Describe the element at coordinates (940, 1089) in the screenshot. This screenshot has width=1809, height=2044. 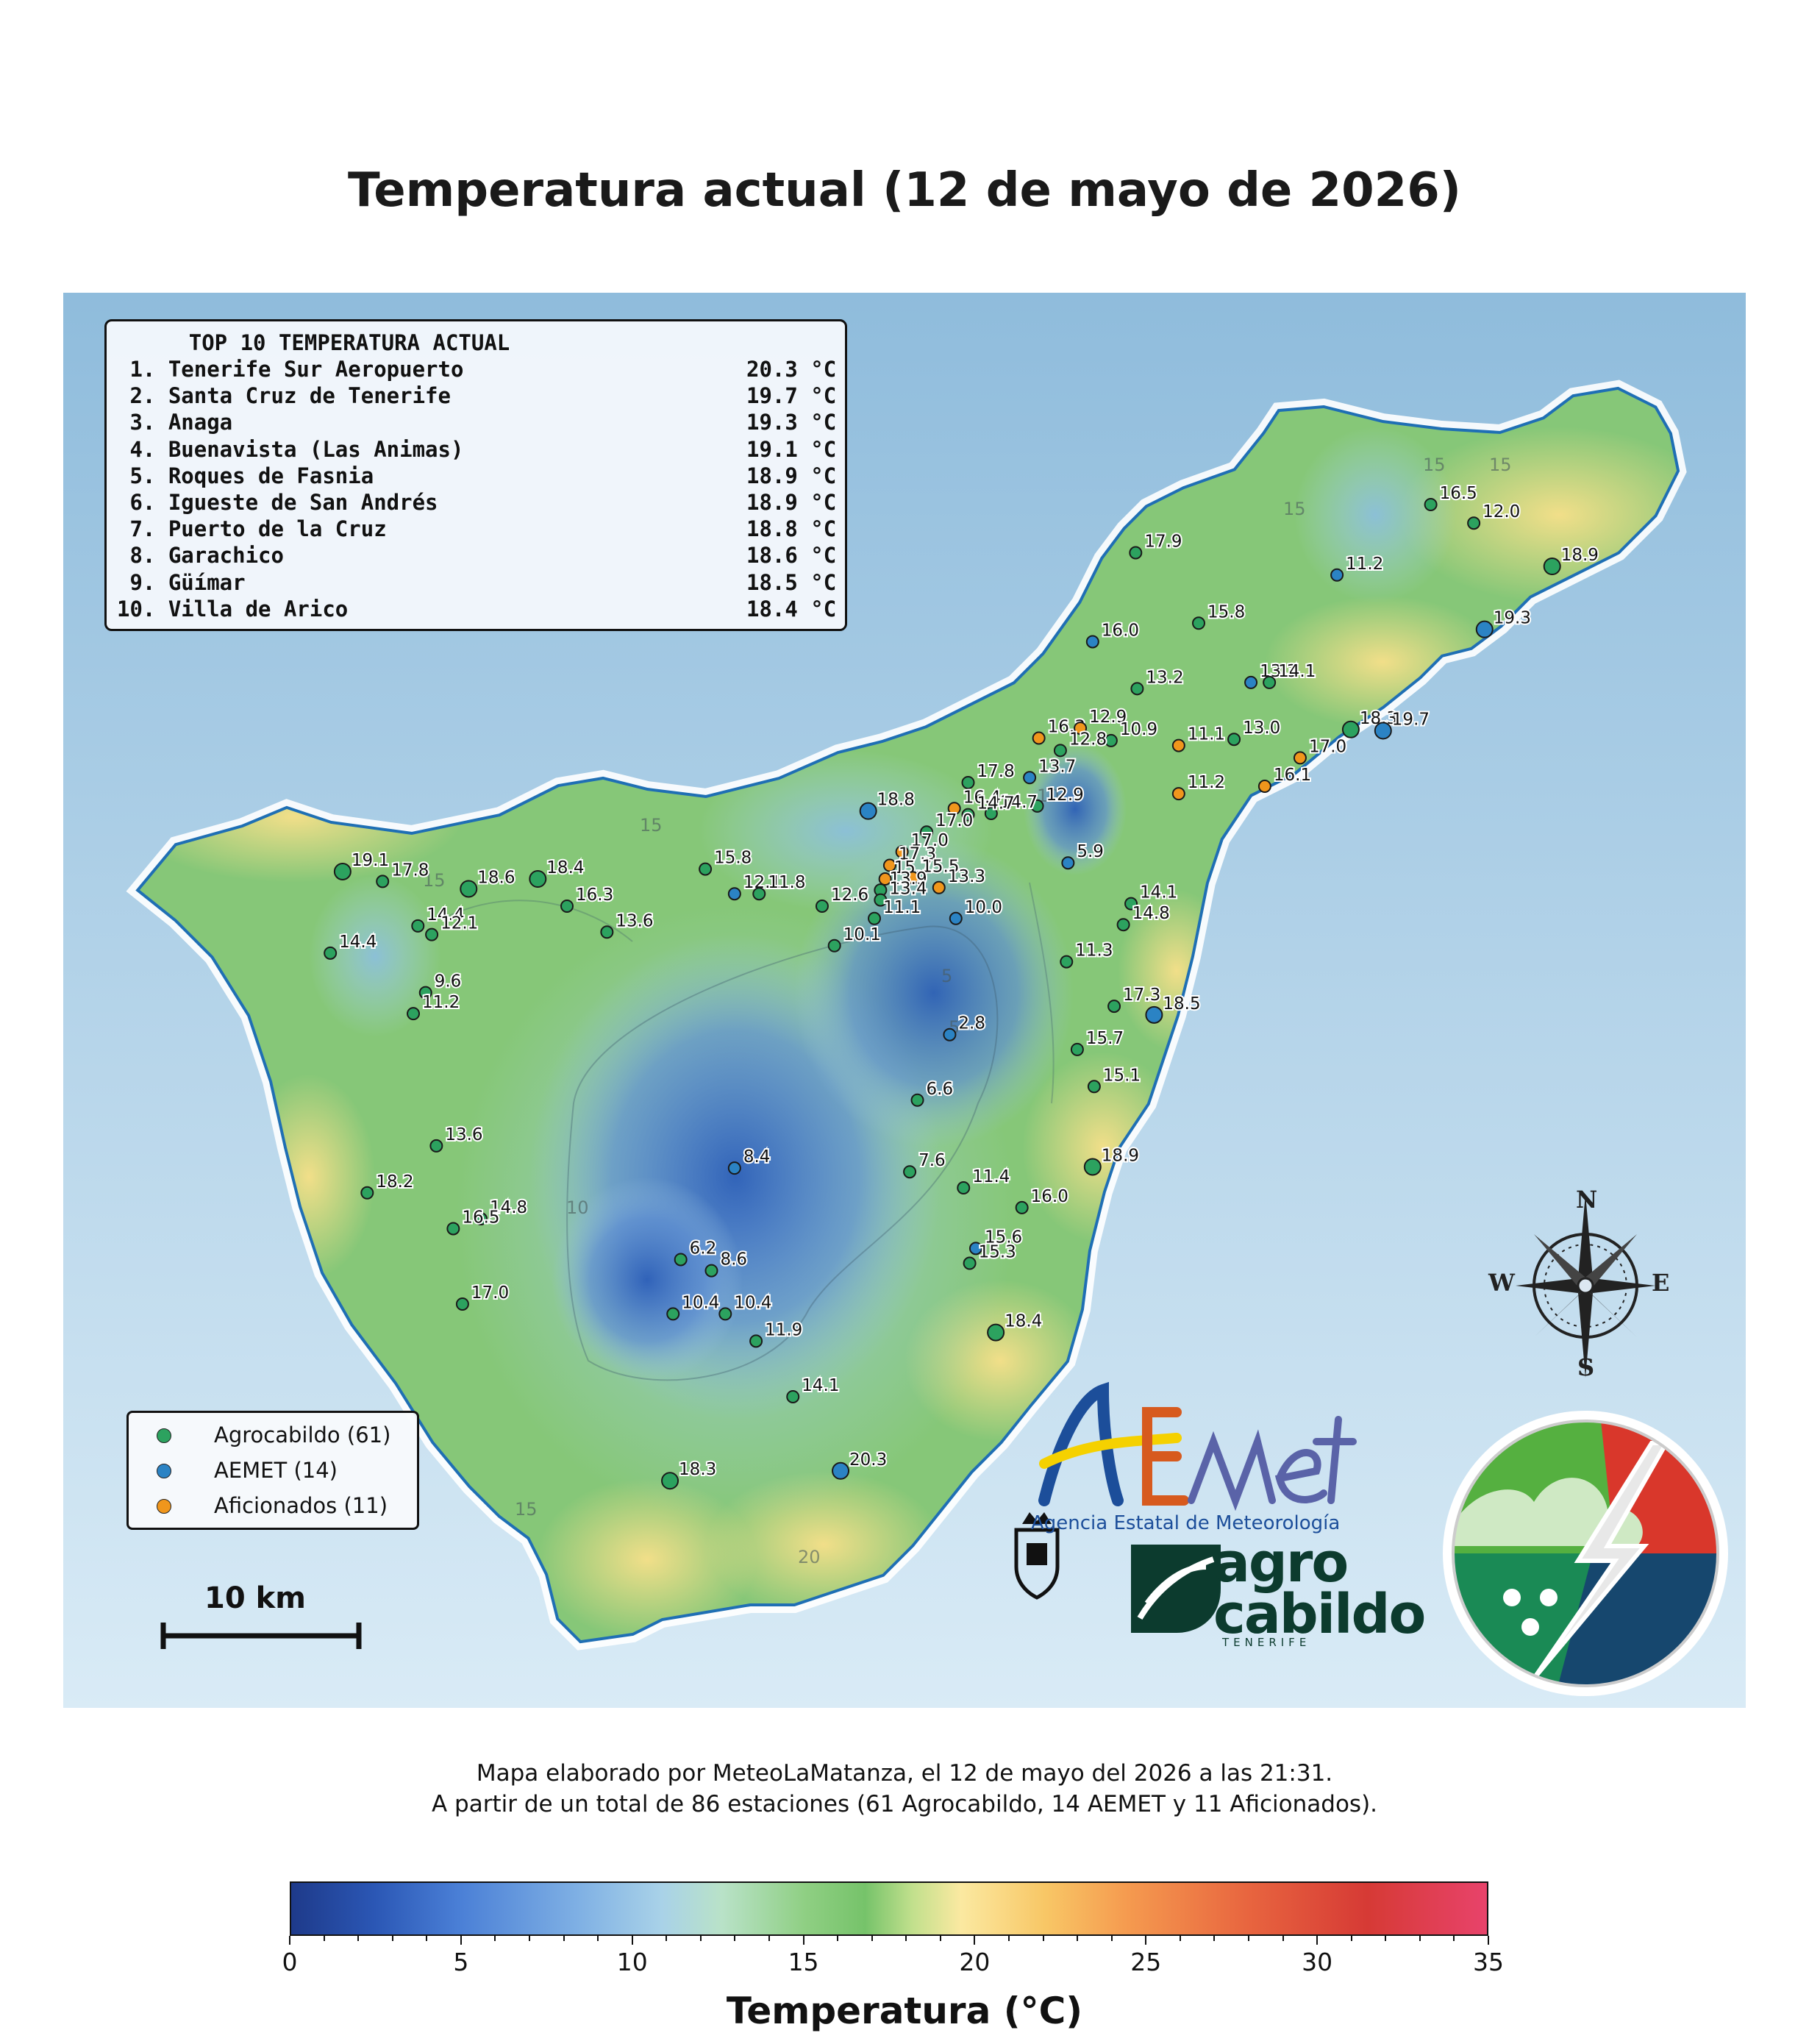
I see `station-temperature-label: 6.6` at that location.